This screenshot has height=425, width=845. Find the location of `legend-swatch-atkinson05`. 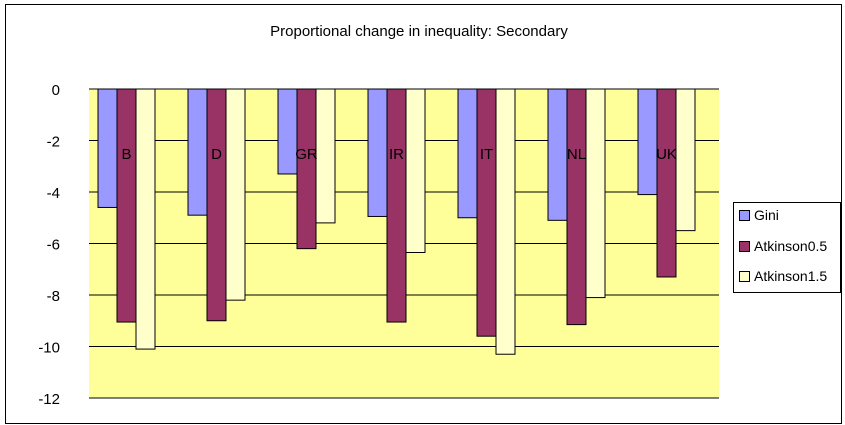

legend-swatch-atkinson05 is located at coordinates (744, 246).